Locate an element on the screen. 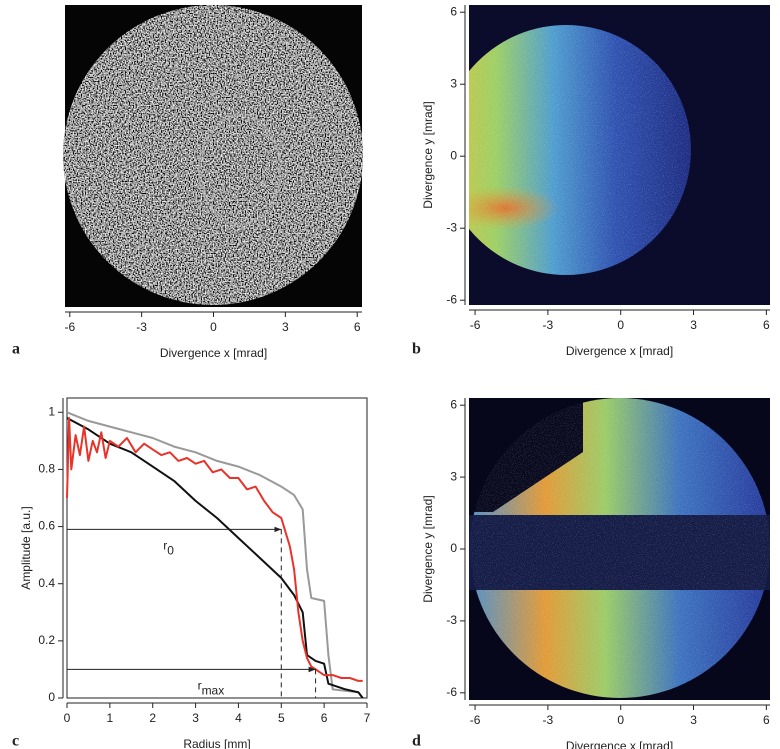  x-tick-label: 5 is located at coordinates (281, 718).